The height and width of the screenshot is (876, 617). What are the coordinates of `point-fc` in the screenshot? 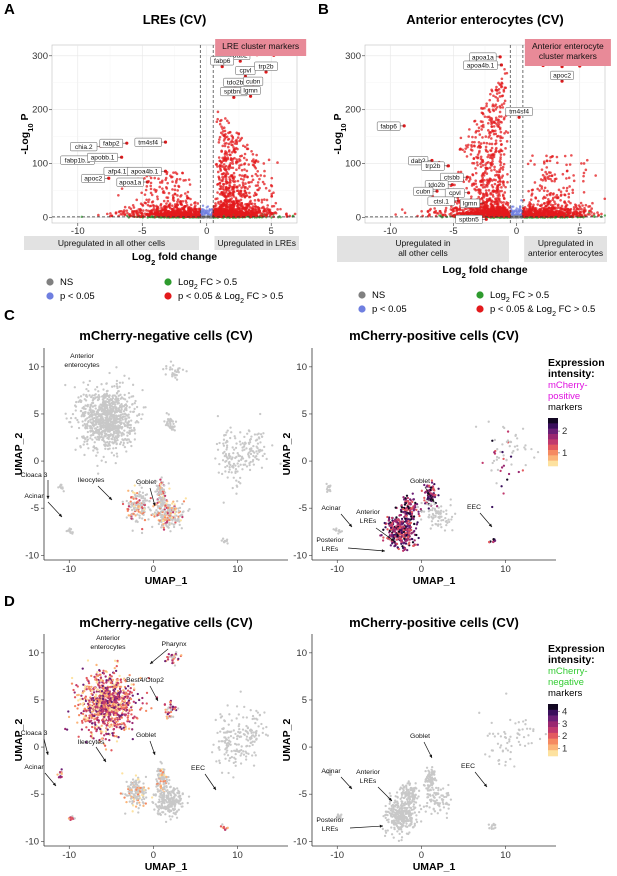 It's located at (81, 217).